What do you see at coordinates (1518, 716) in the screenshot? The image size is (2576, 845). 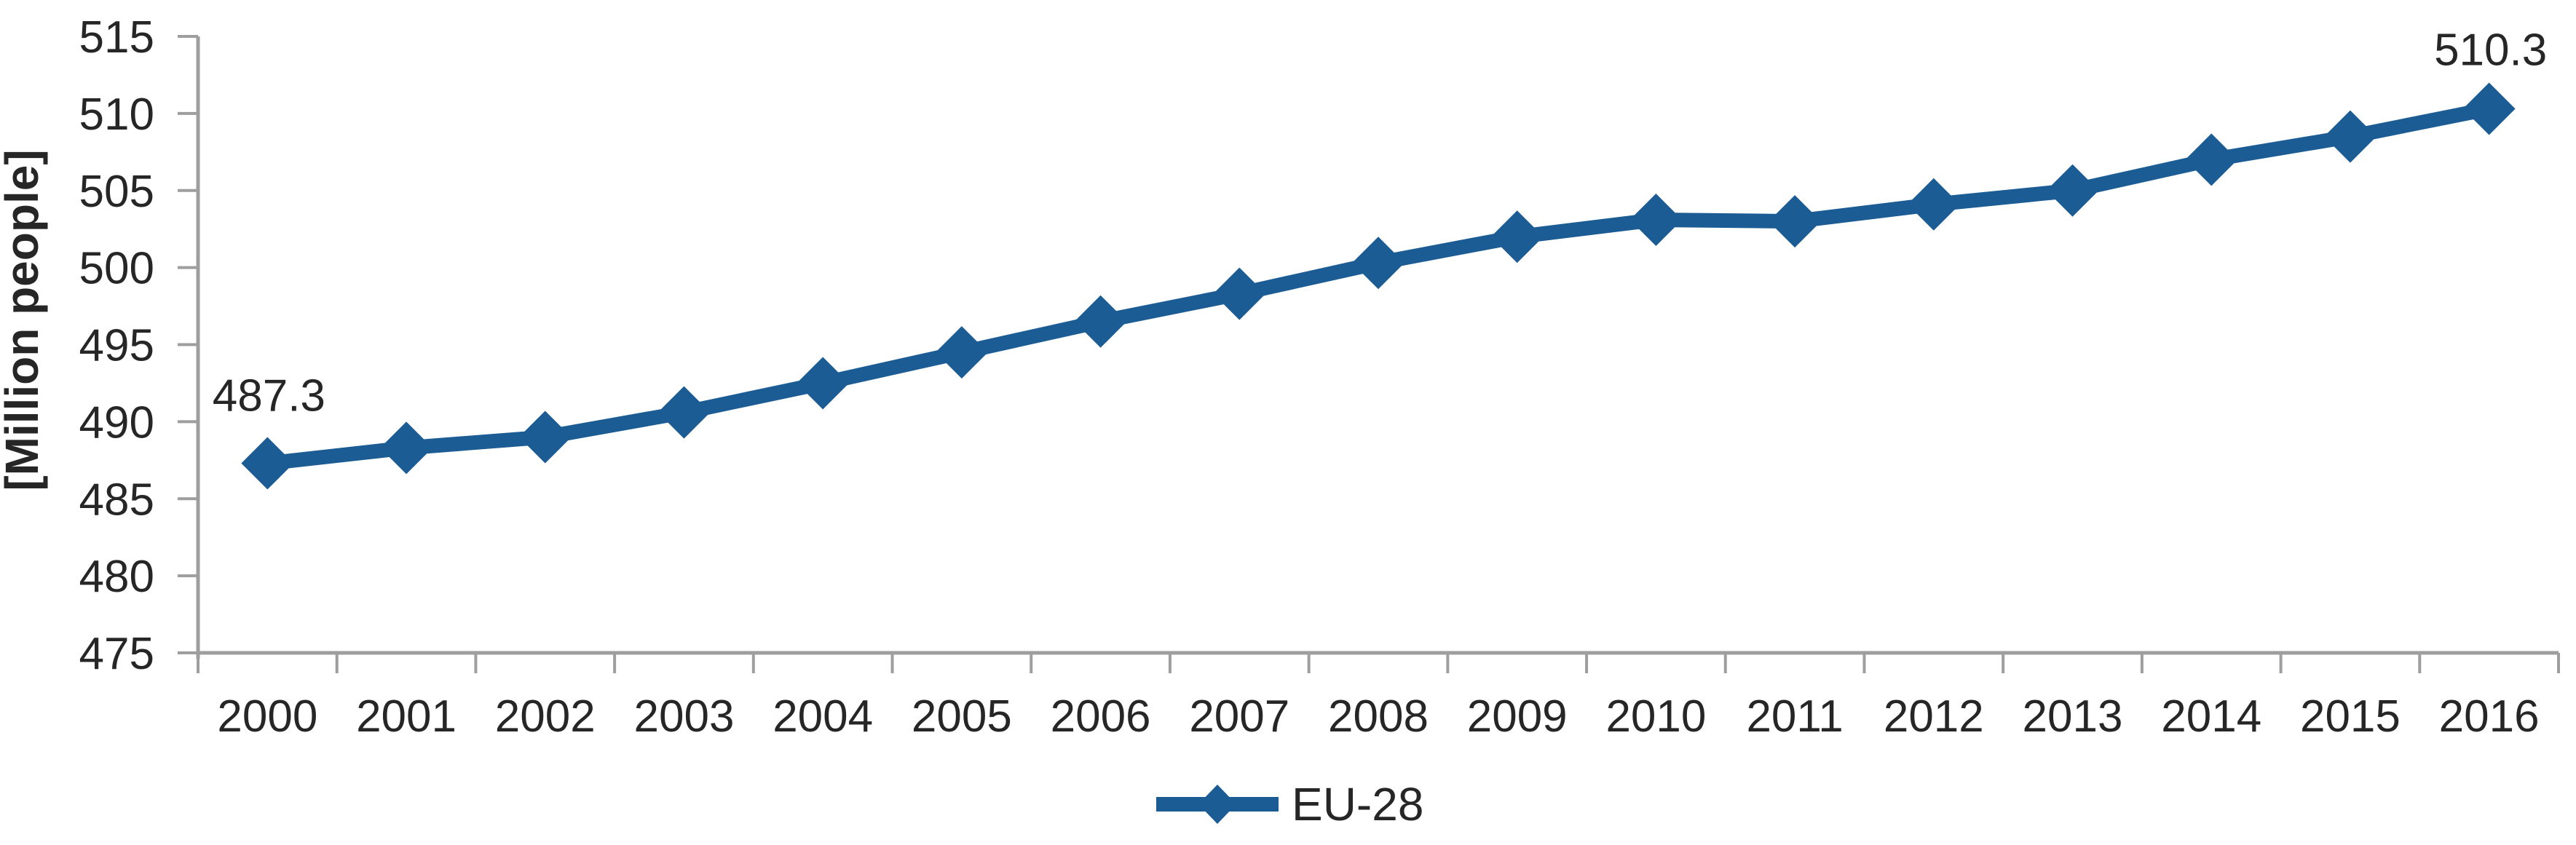 I see `x-tick-label: 2009` at bounding box center [1518, 716].